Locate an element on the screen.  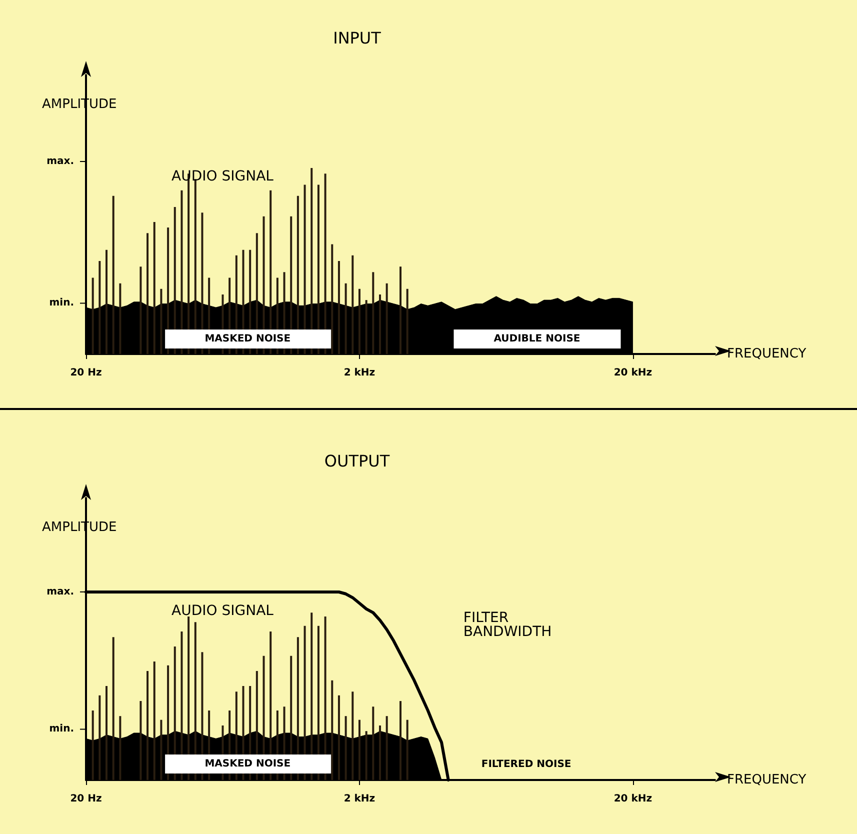
annotation: FILTERED NOISE is located at coordinates (526, 764).